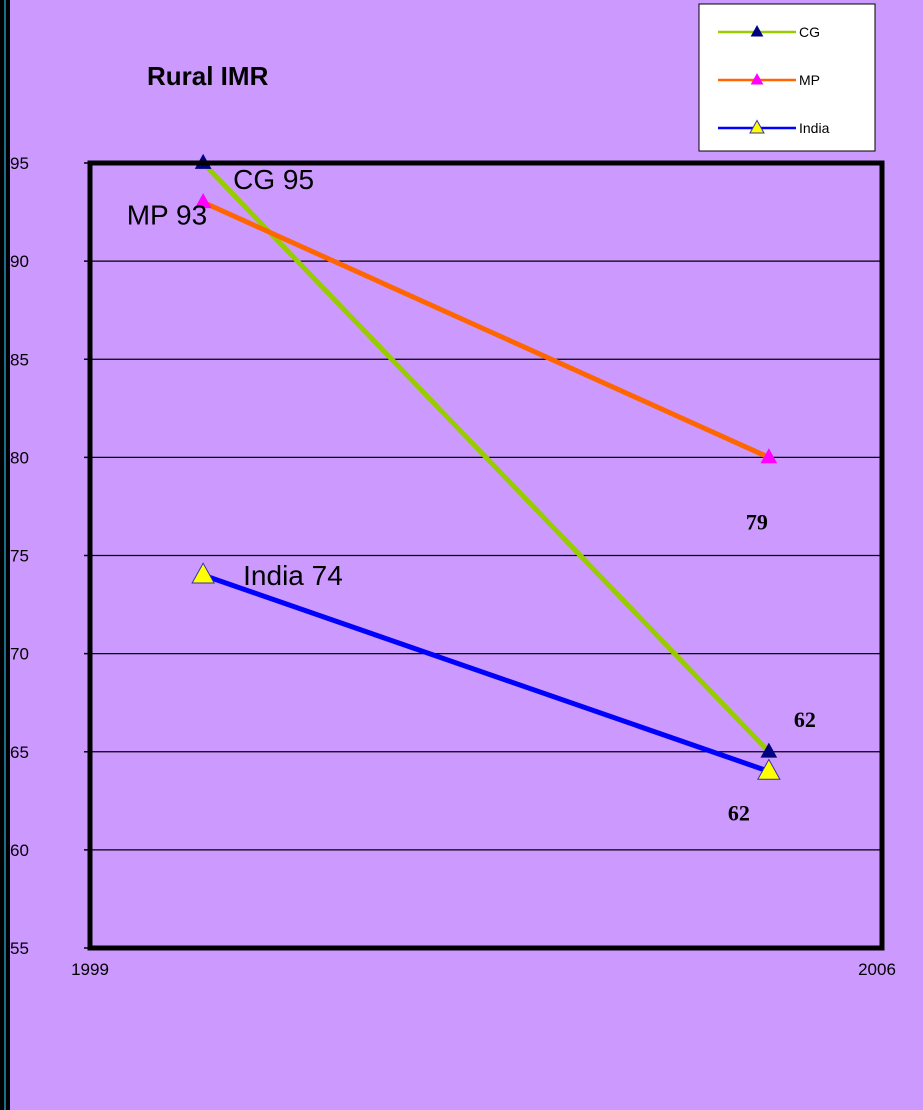 This screenshot has height=1110, width=923. What do you see at coordinates (19, 457) in the screenshot?
I see `y-tick-label: 80` at bounding box center [19, 457].